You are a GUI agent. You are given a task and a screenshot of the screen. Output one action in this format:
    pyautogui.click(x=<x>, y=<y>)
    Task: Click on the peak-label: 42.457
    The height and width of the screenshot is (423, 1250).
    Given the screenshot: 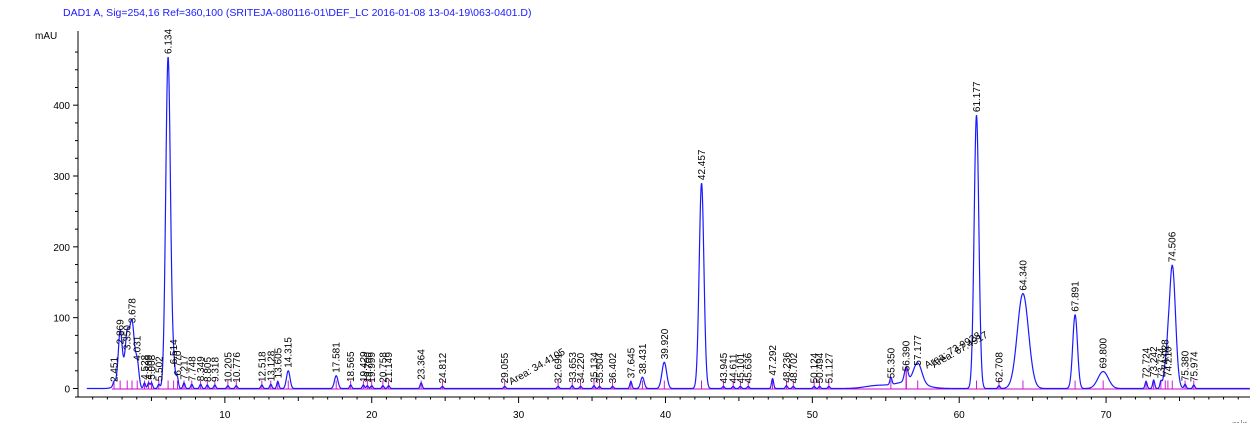 What is the action you would take?
    pyautogui.click(x=702, y=164)
    